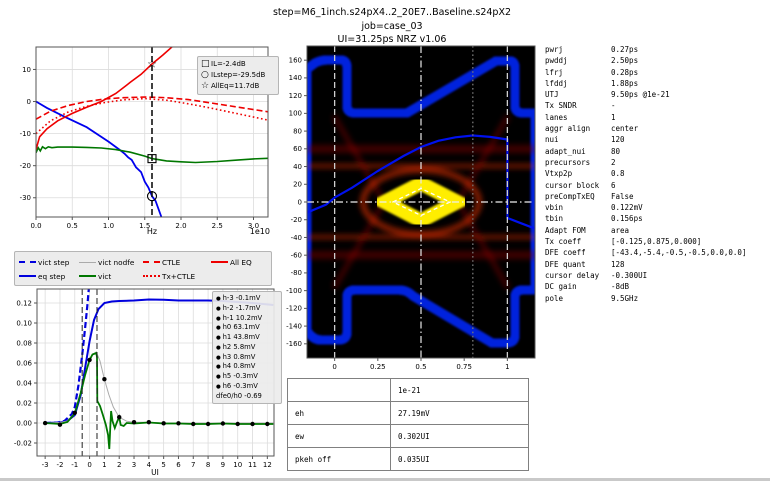  I want to click on freq-legend-item: ☆ AllEq=11.7dB, so click(238, 86).